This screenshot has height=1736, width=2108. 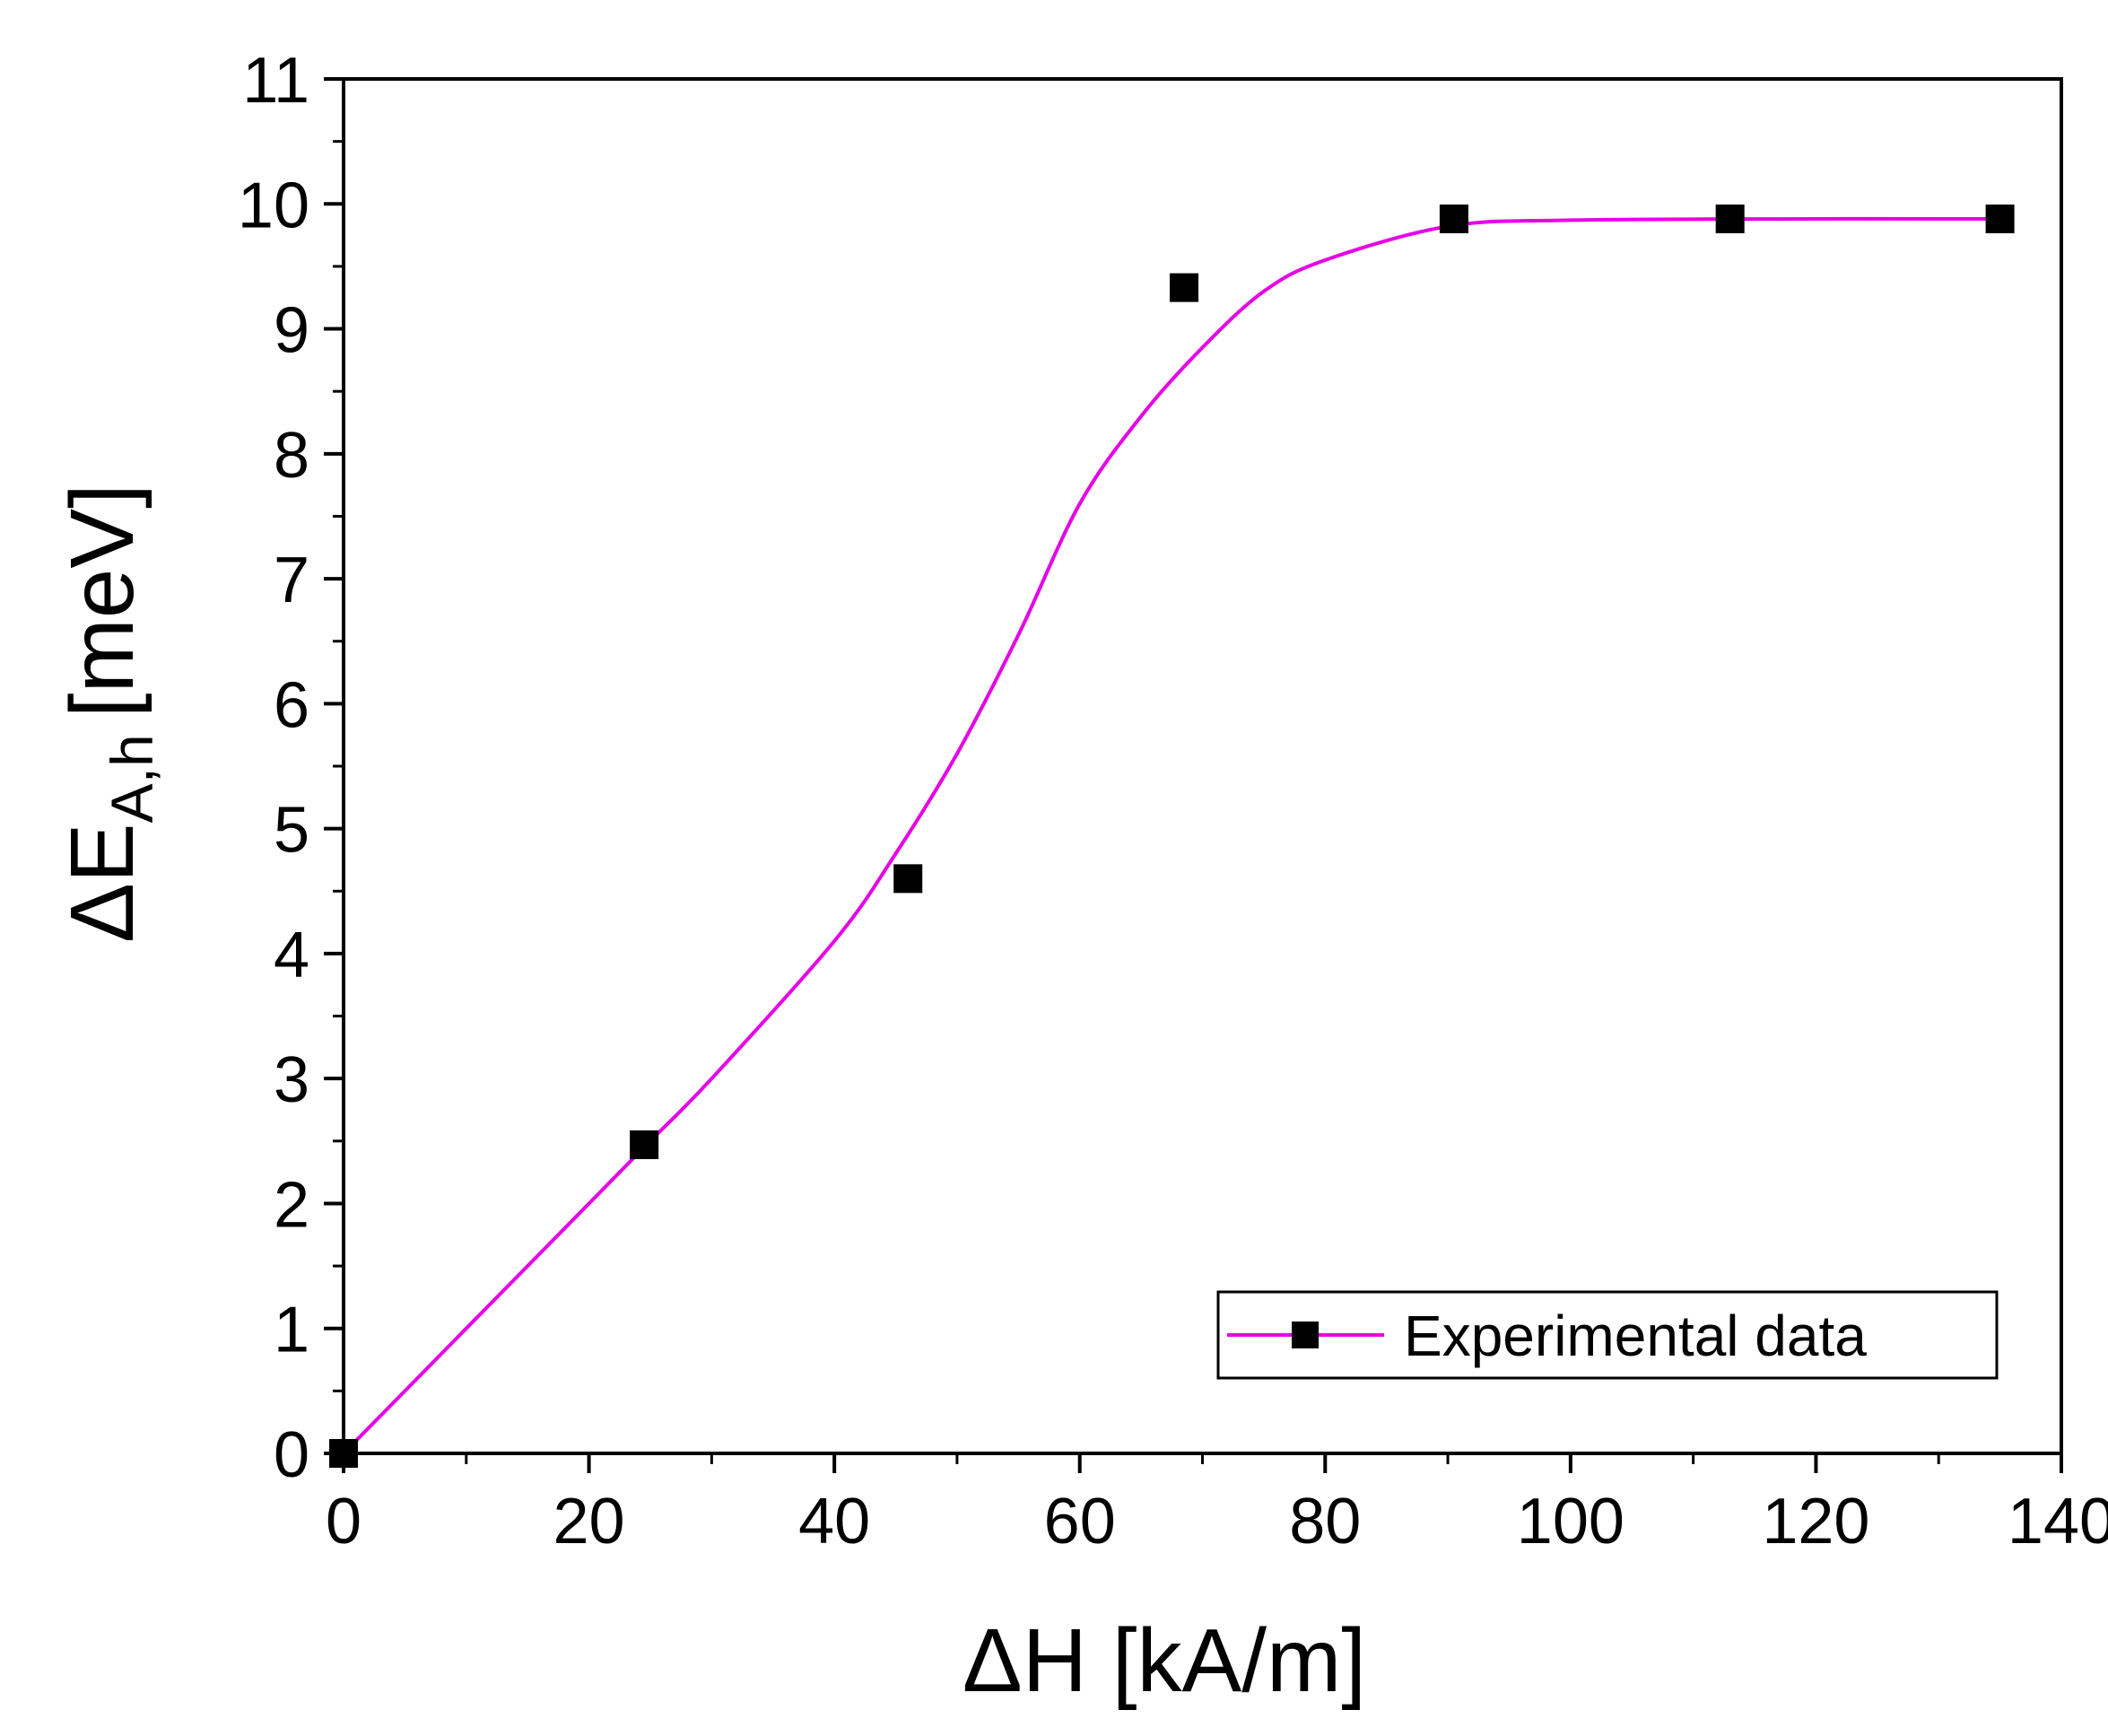 What do you see at coordinates (291, 1205) in the screenshot?
I see `y-tick-label-2: 2` at bounding box center [291, 1205].